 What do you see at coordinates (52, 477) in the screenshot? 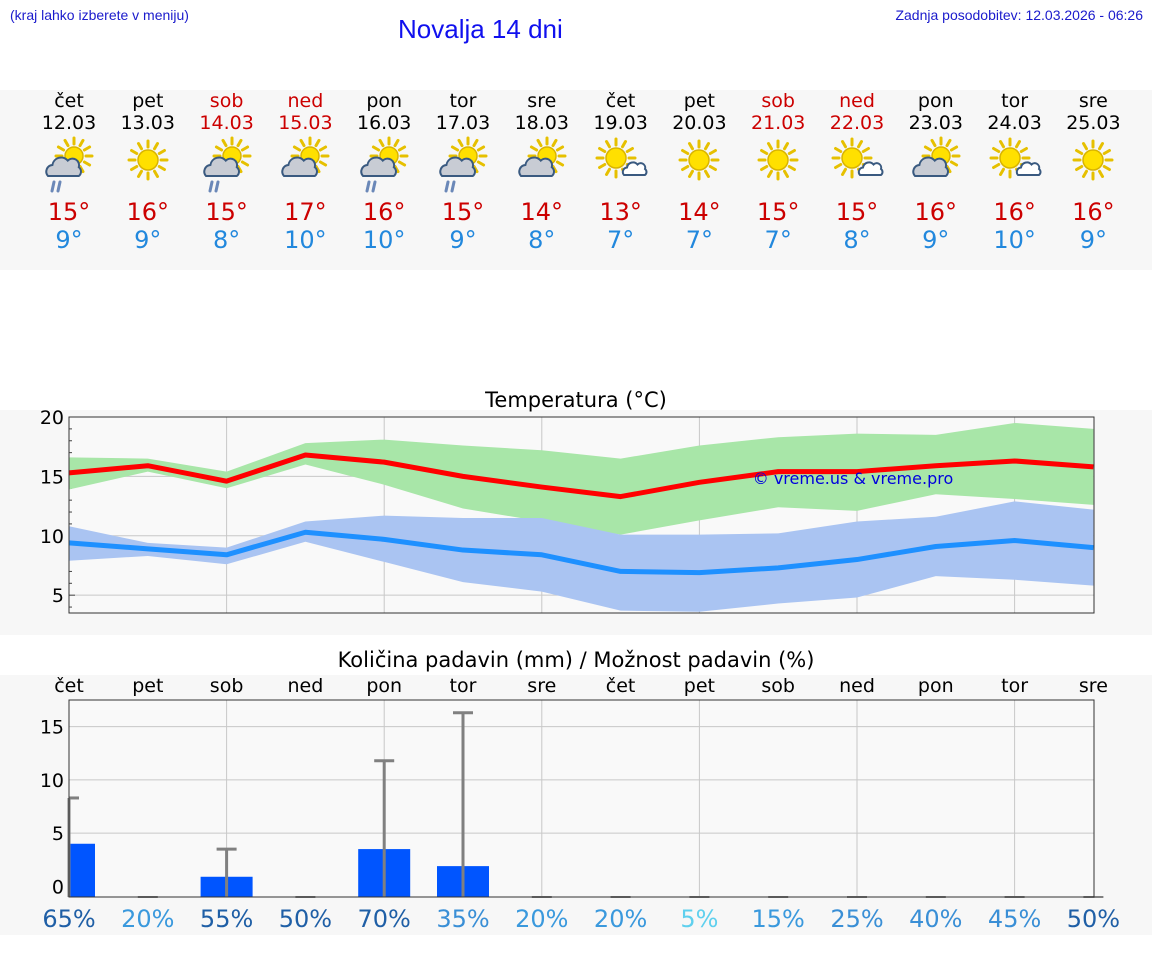
I see `temp-ytick-label: 15` at bounding box center [52, 477].